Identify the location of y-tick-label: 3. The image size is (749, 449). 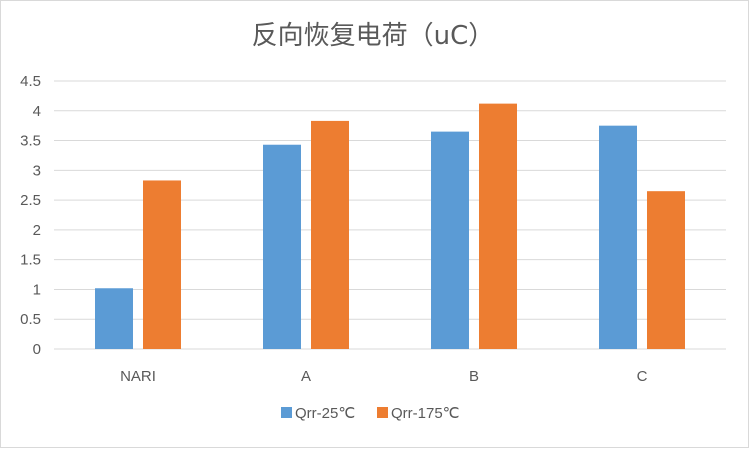
(37, 170).